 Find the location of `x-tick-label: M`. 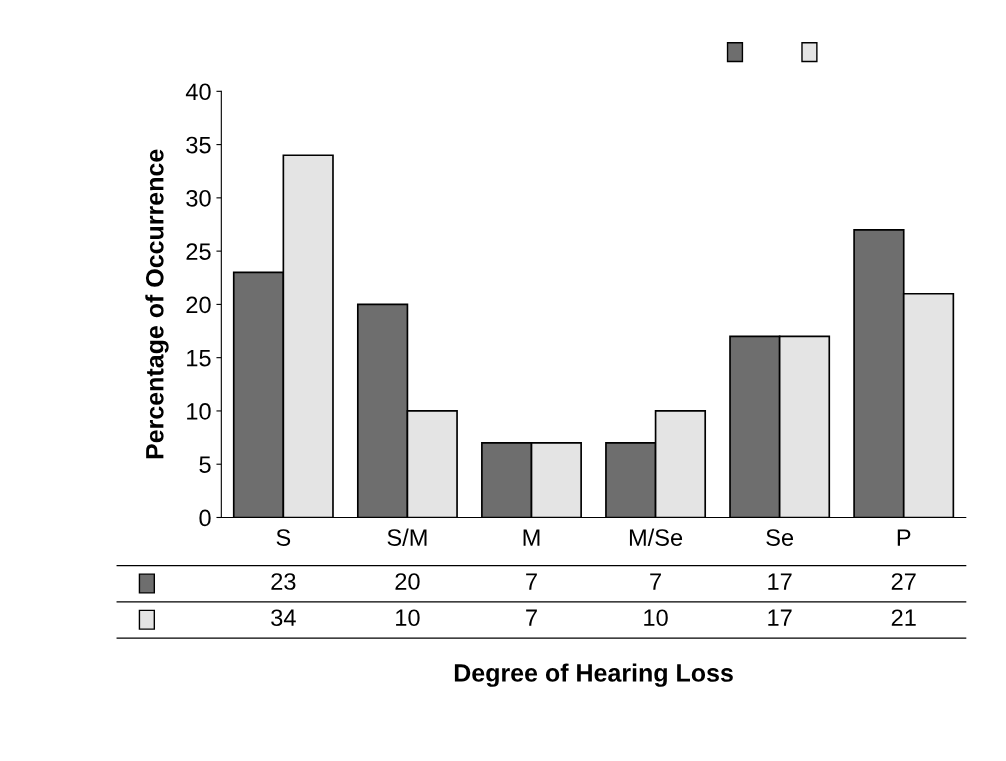

x-tick-label: M is located at coordinates (531, 537).